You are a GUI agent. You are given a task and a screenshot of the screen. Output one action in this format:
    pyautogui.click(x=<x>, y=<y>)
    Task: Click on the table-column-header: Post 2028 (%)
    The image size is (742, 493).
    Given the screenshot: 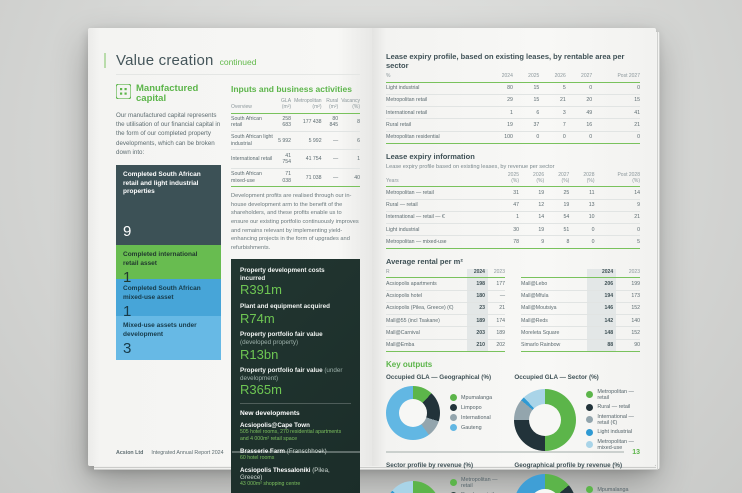 What is the action you would take?
    pyautogui.click(x=617, y=179)
    